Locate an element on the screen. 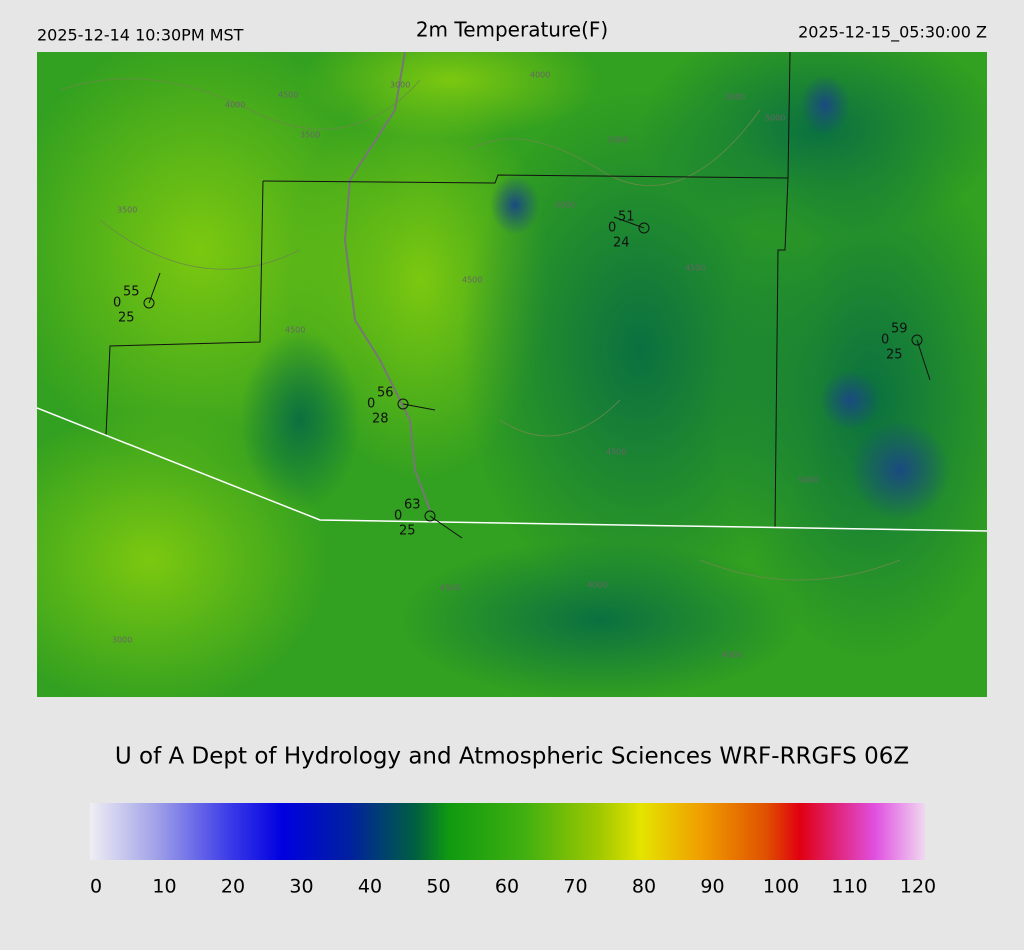 The image size is (1024, 950). colorbar-tick-label: 80 is located at coordinates (644, 887).